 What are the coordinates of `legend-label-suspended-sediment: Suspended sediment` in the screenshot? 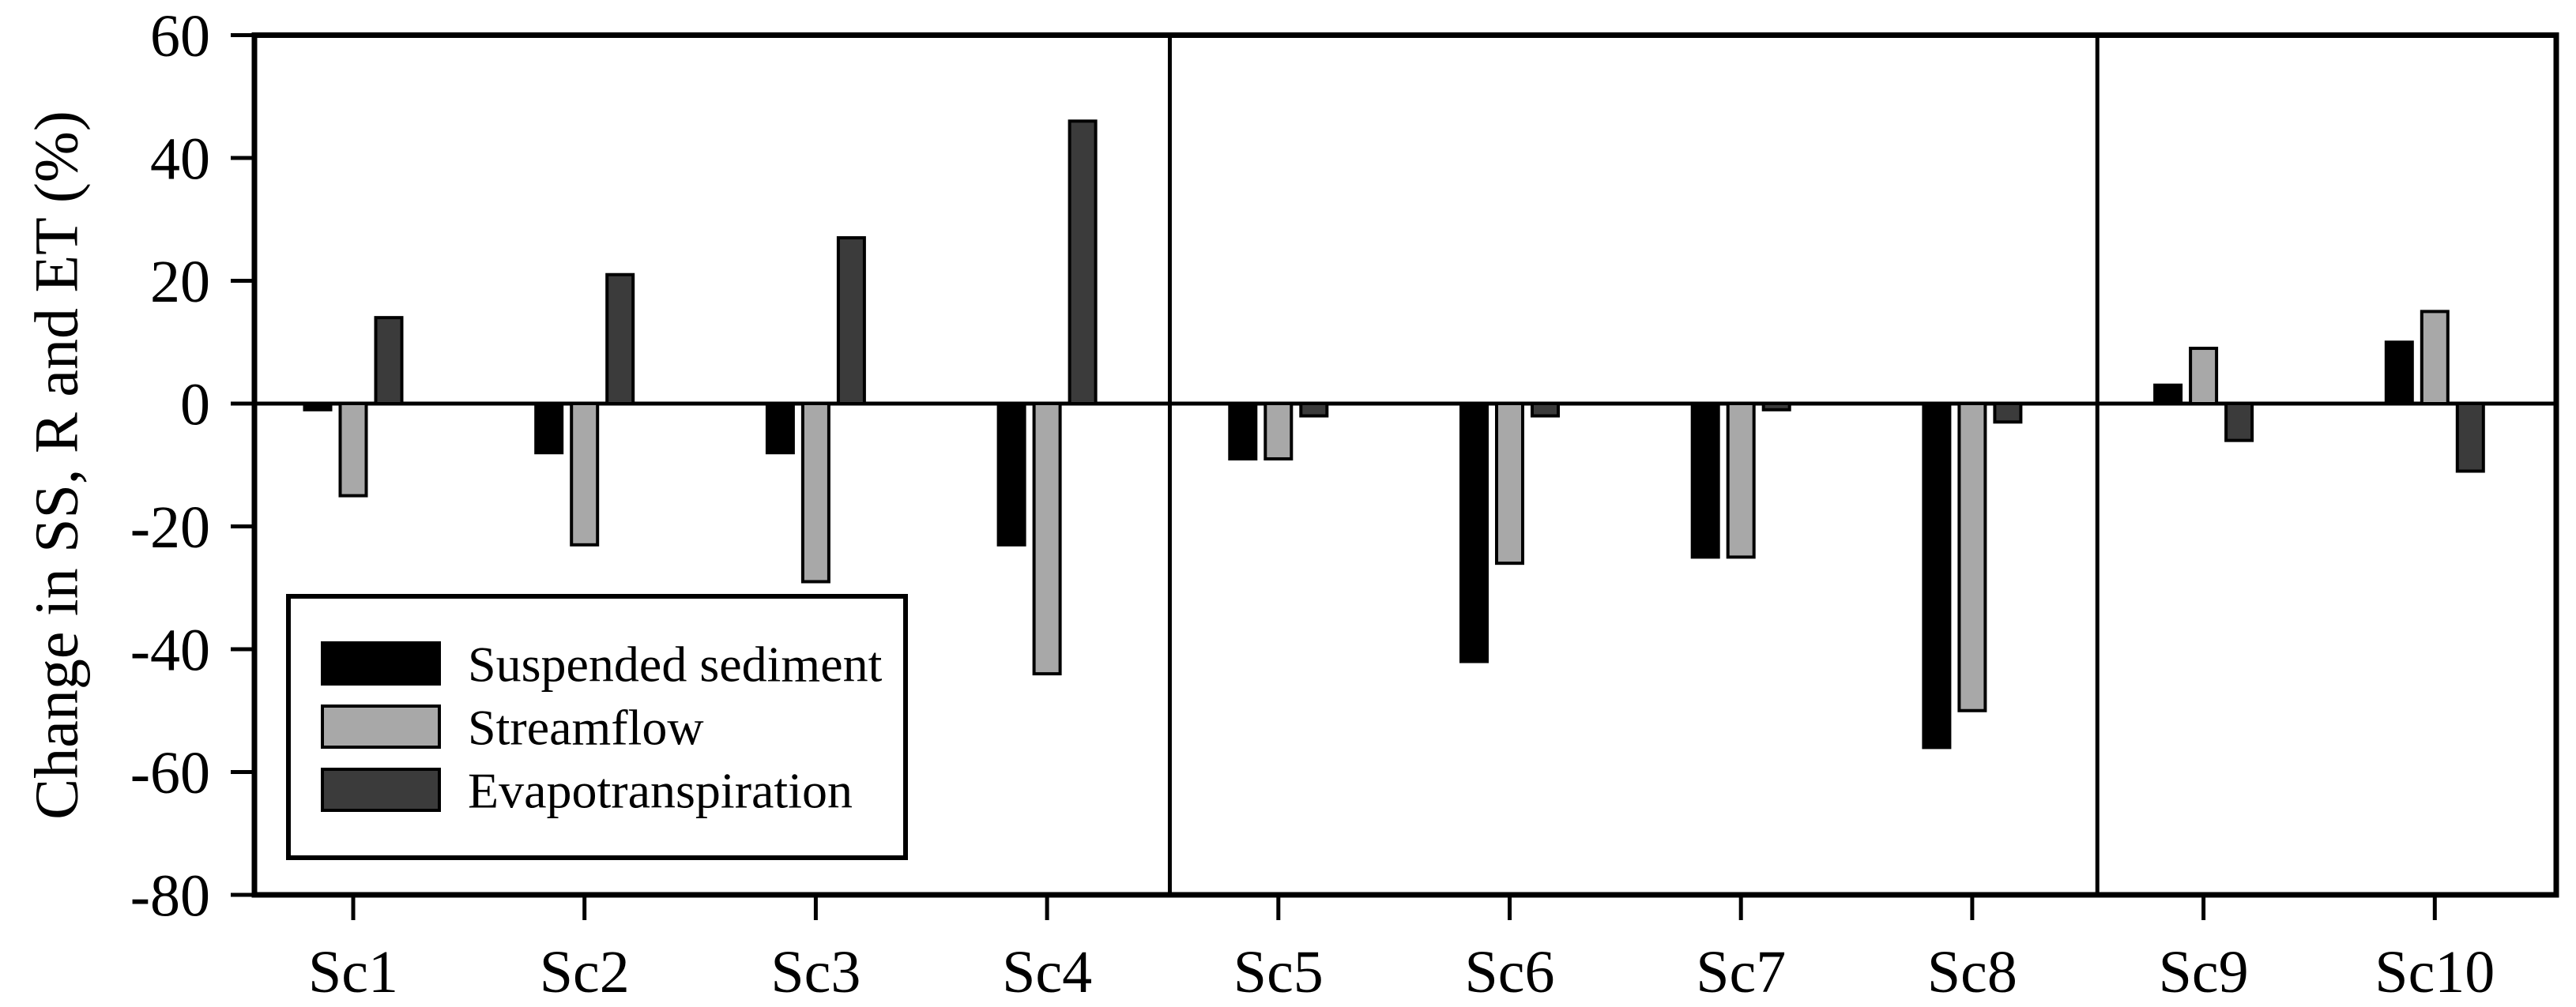 It's located at (675, 664).